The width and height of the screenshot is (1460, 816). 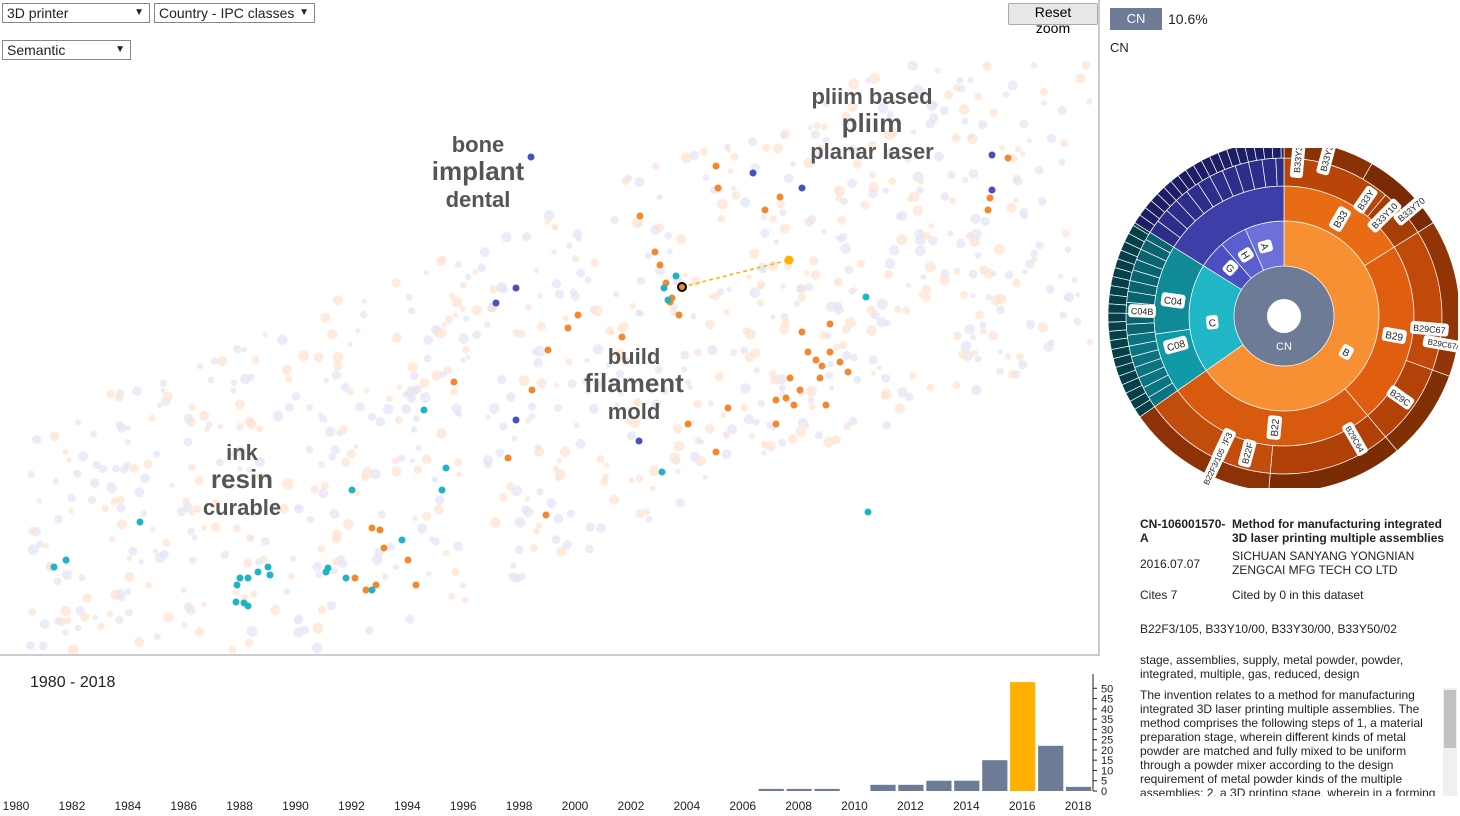 What do you see at coordinates (883, 787) in the screenshot?
I see `histogram-bar` at bounding box center [883, 787].